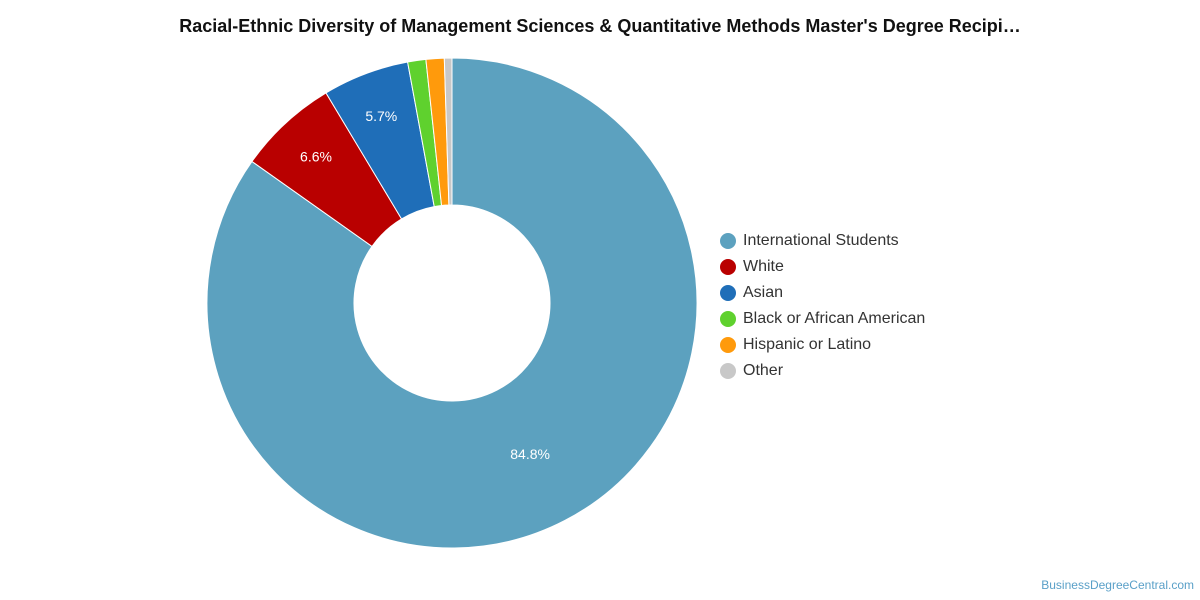 Image resolution: width=1200 pixels, height=600 pixels. What do you see at coordinates (763, 370) in the screenshot?
I see `legend-label: Other` at bounding box center [763, 370].